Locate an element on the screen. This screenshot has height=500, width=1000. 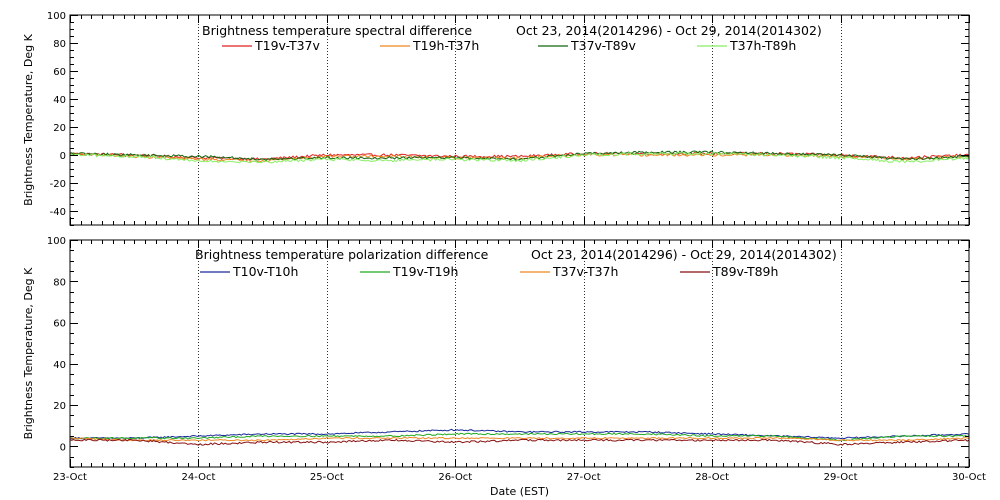
polarization-legend-label: T37v-T37h is located at coordinates (585, 271).